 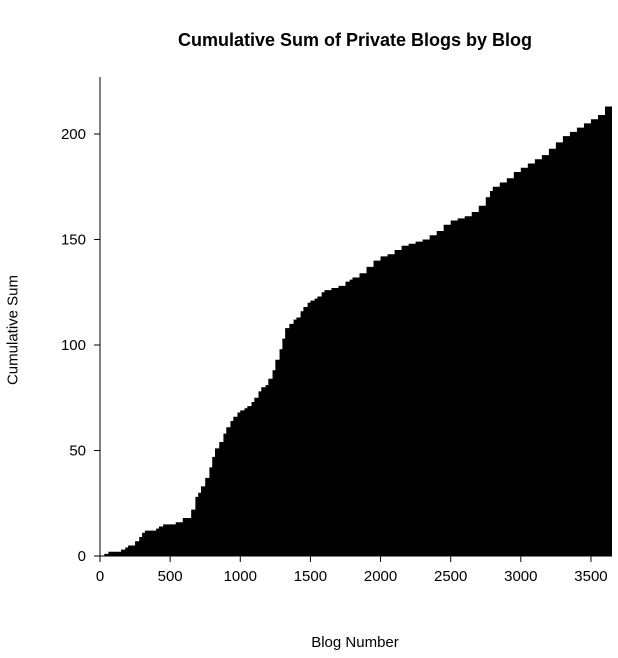 What do you see at coordinates (450, 576) in the screenshot?
I see `x-tick-label: 2500` at bounding box center [450, 576].